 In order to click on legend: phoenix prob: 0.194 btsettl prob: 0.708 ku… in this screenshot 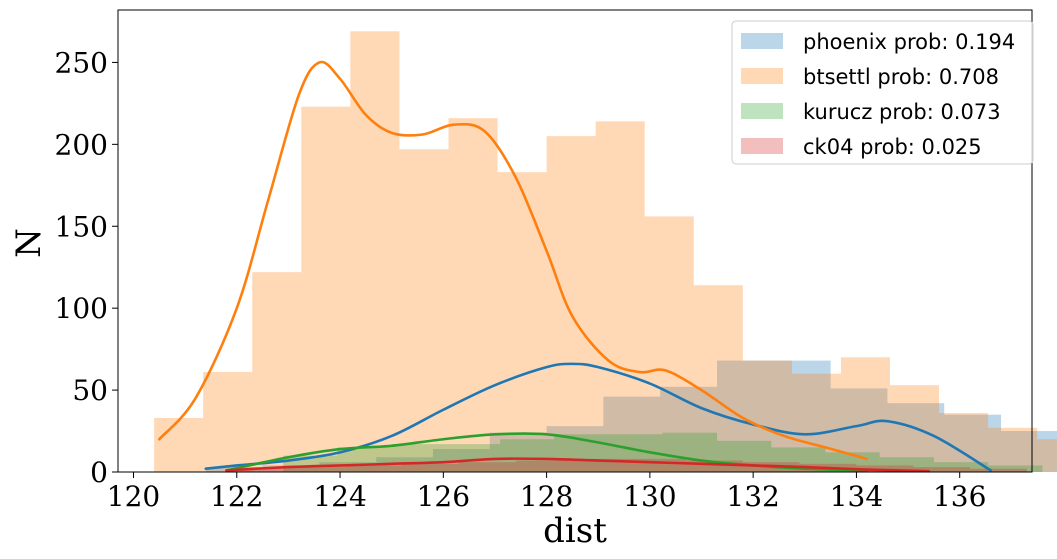, I will do `click(882, 92)`.